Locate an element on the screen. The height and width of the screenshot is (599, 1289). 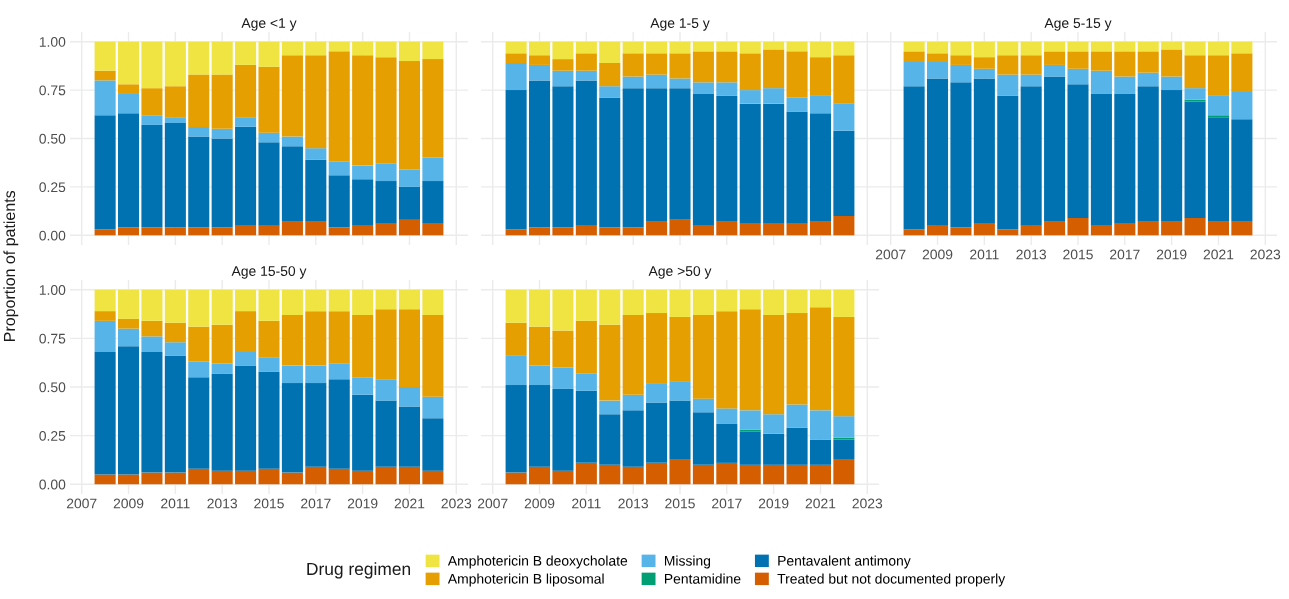
x-tick-label: 2023 is located at coordinates (867, 503).